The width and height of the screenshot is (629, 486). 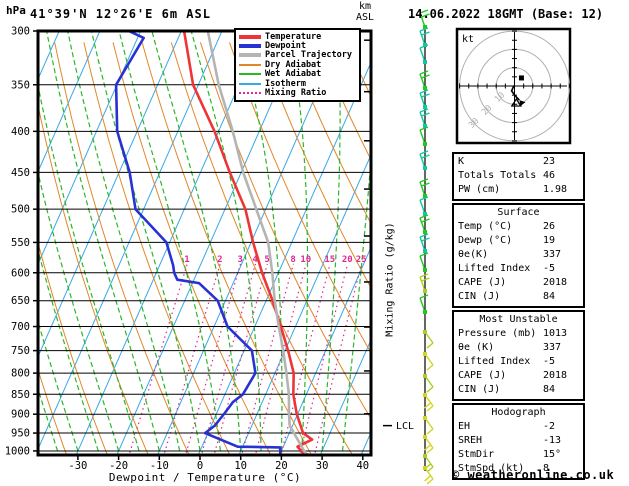 What do you see at coordinates (549, 389) in the screenshot?
I see `index-value: 84` at bounding box center [549, 389].